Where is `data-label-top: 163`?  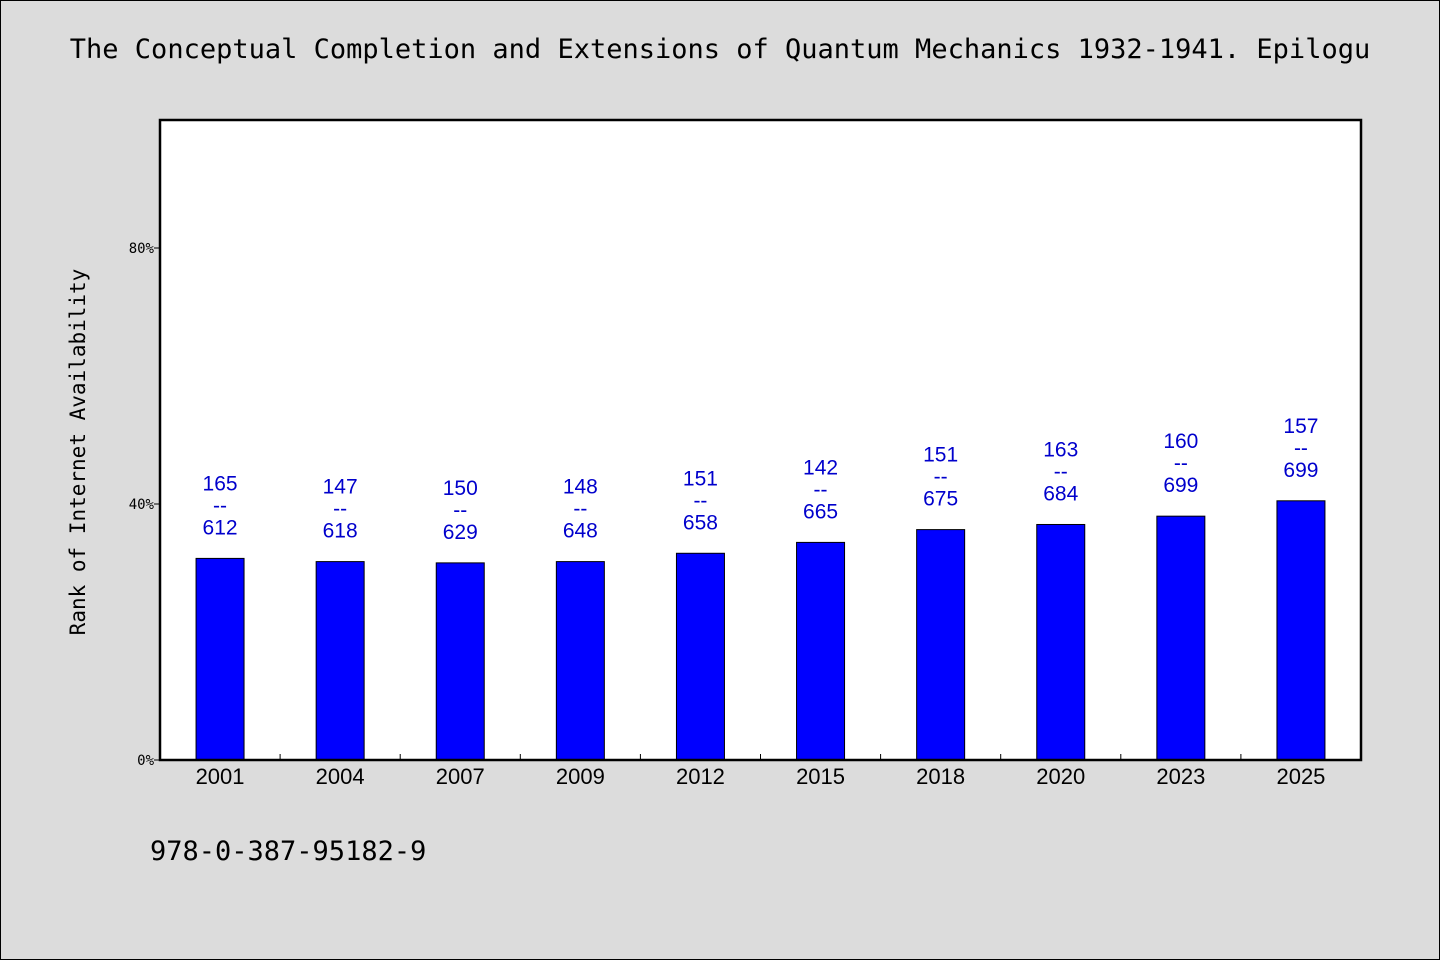
data-label-top: 163 is located at coordinates (1060, 449).